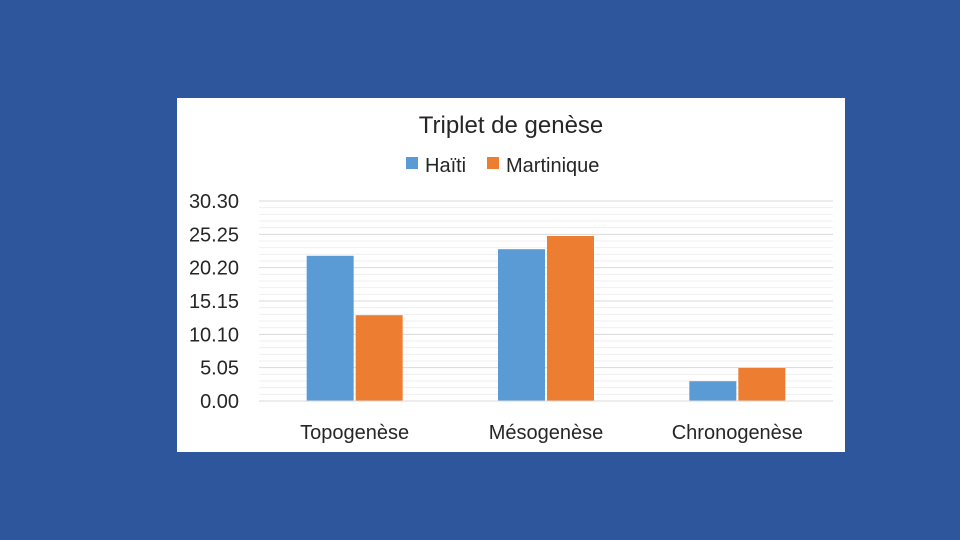 This screenshot has height=540, width=960. What do you see at coordinates (379, 358) in the screenshot?
I see `bar-martinique-topogenese` at bounding box center [379, 358].